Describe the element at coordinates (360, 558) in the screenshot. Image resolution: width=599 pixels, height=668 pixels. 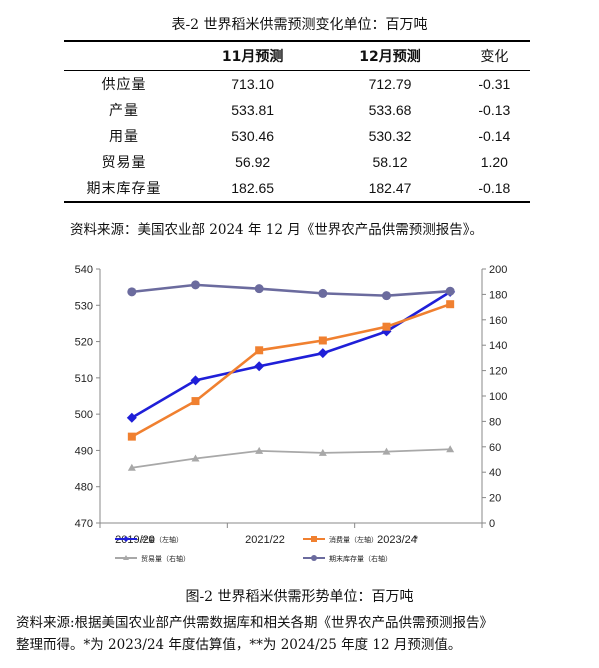
I see `legend-label: 期末库存量（右轴）` at that location.